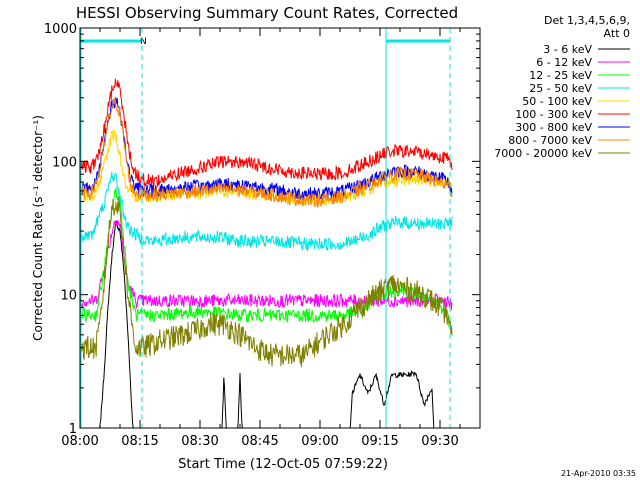 Image resolution: width=640 pixels, height=480 pixels. What do you see at coordinates (319, 441) in the screenshot?
I see `x-tick-label: 09:00` at bounding box center [319, 441].